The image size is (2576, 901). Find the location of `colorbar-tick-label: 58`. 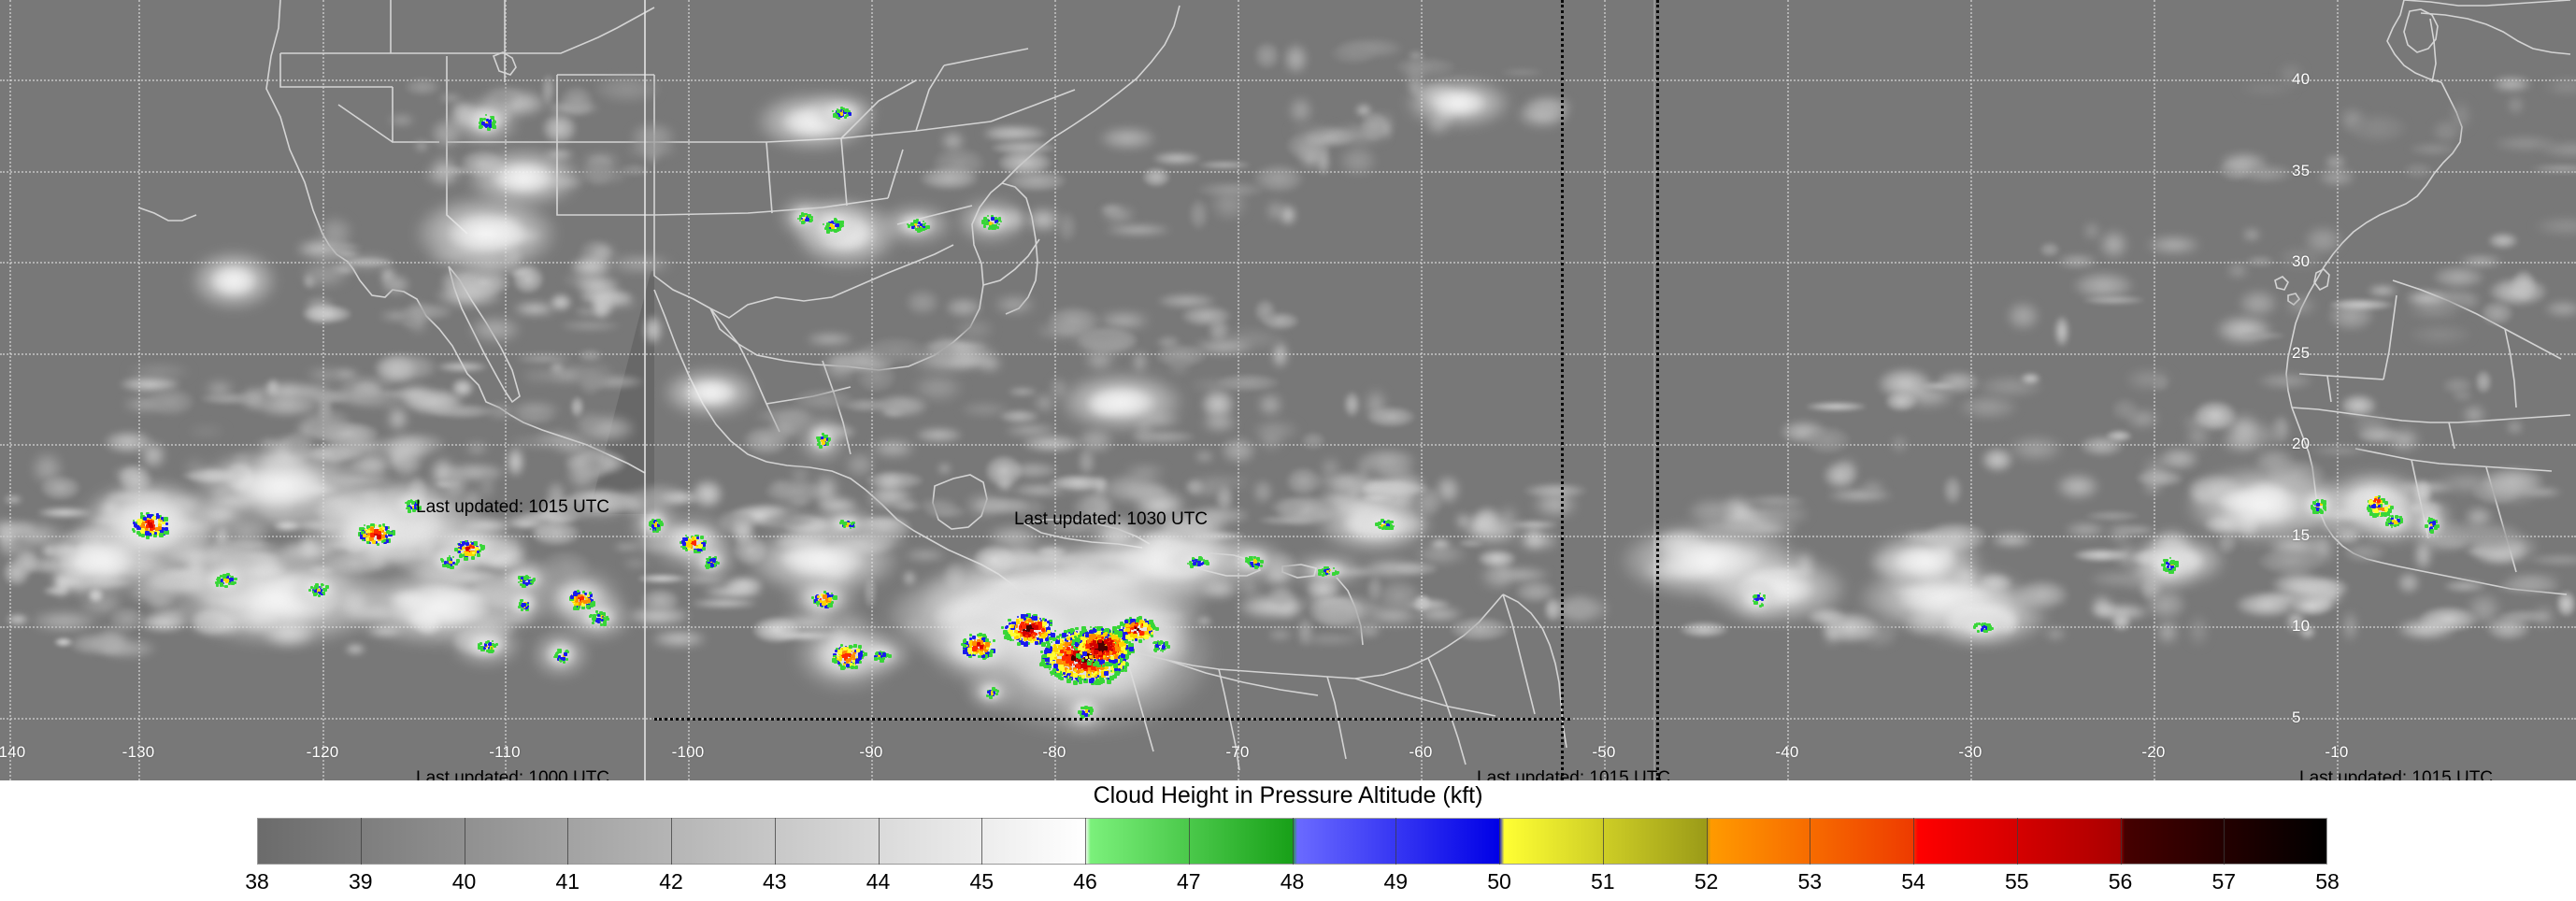

colorbar-tick-label: 58 is located at coordinates (2327, 881).